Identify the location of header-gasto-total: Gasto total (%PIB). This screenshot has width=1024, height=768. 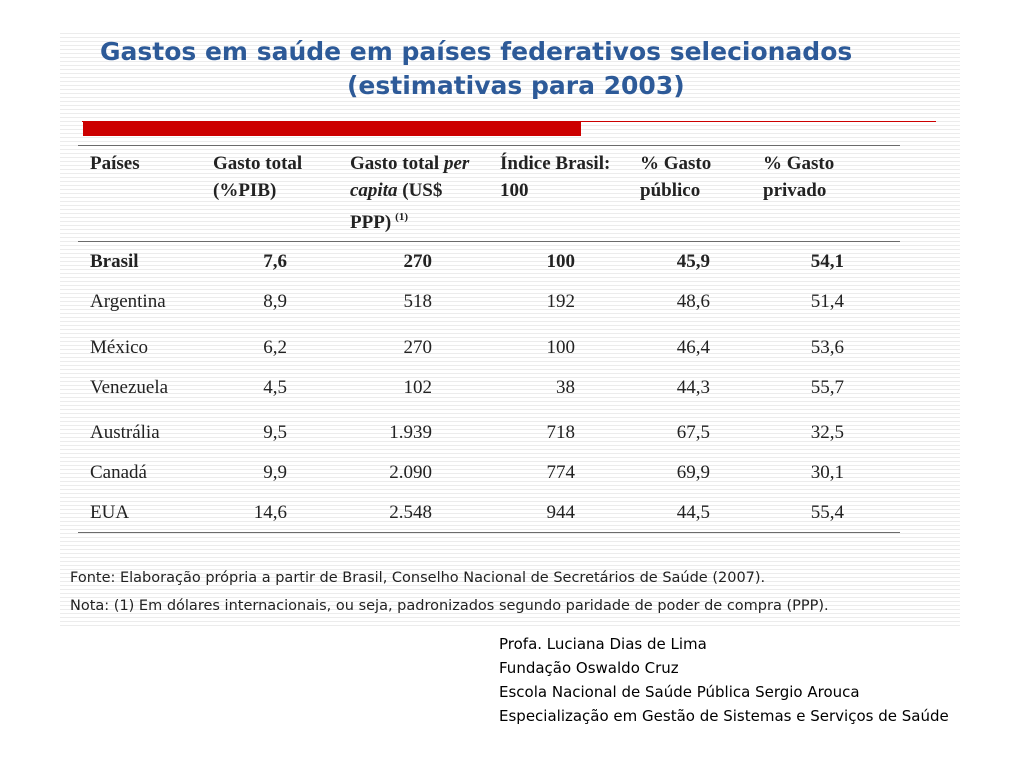
(257, 177).